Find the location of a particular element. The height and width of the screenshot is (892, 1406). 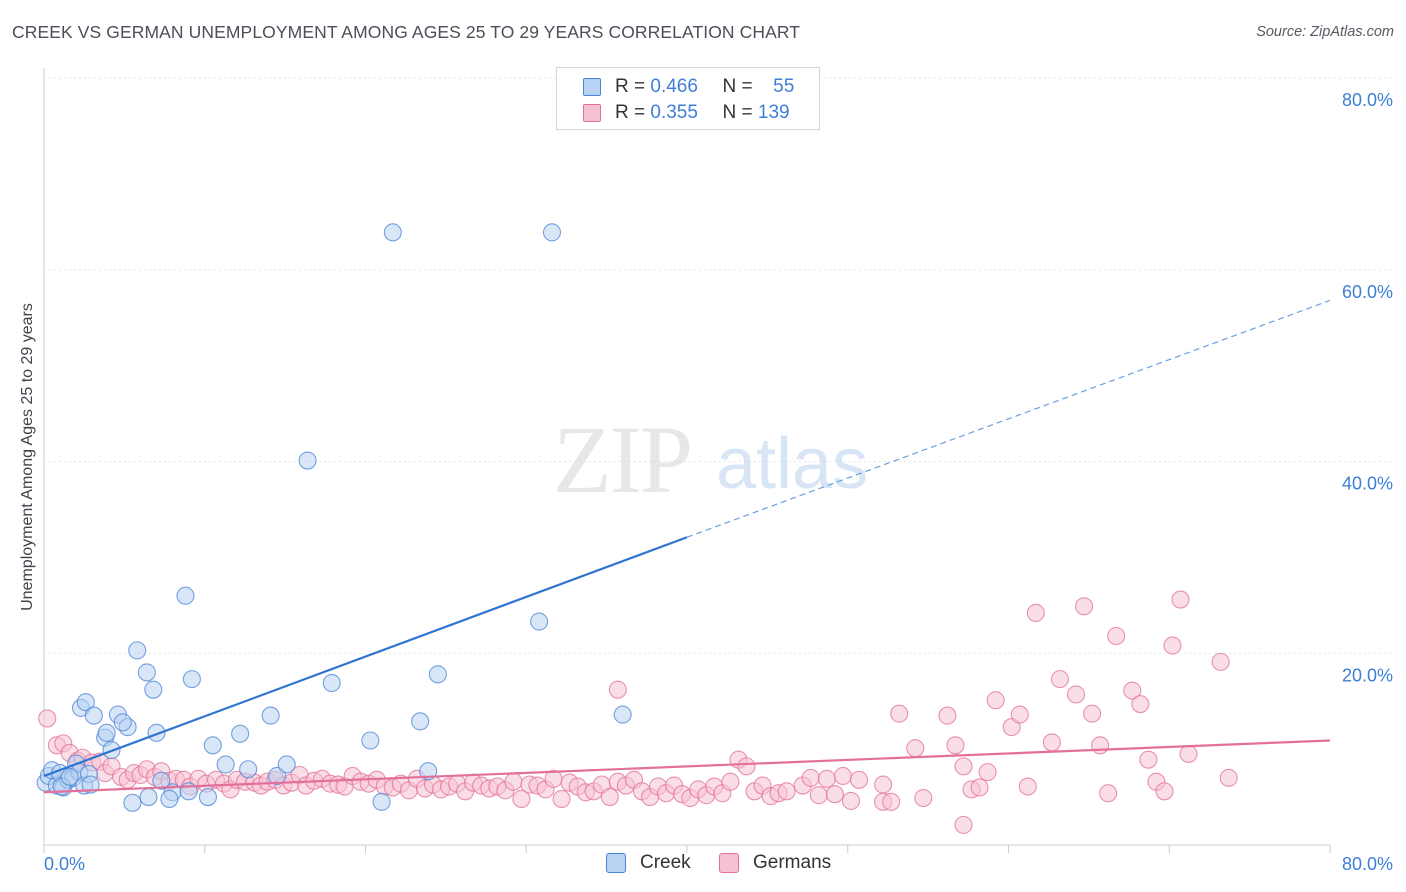

x-tick-label-max: 80.0% is located at coordinates (1367, 864).